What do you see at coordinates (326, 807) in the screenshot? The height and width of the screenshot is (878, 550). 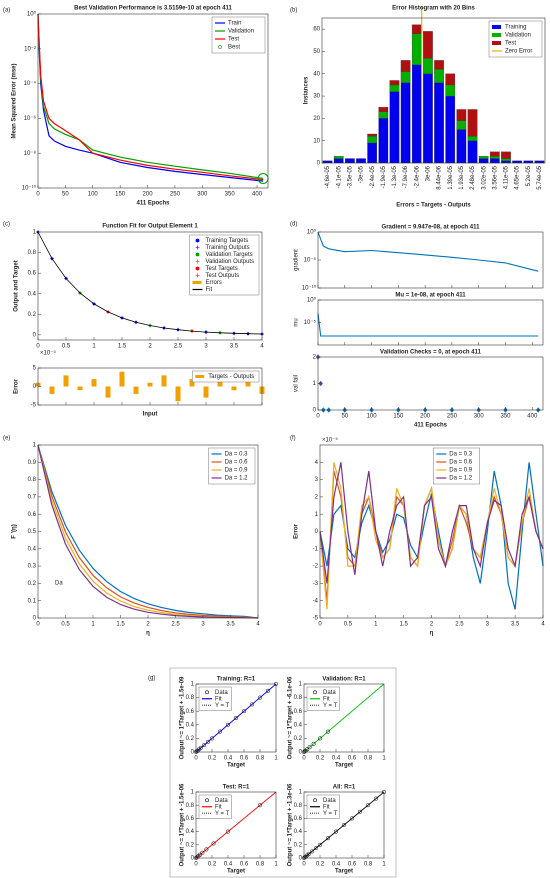 I see `legend-label: Fit` at bounding box center [326, 807].